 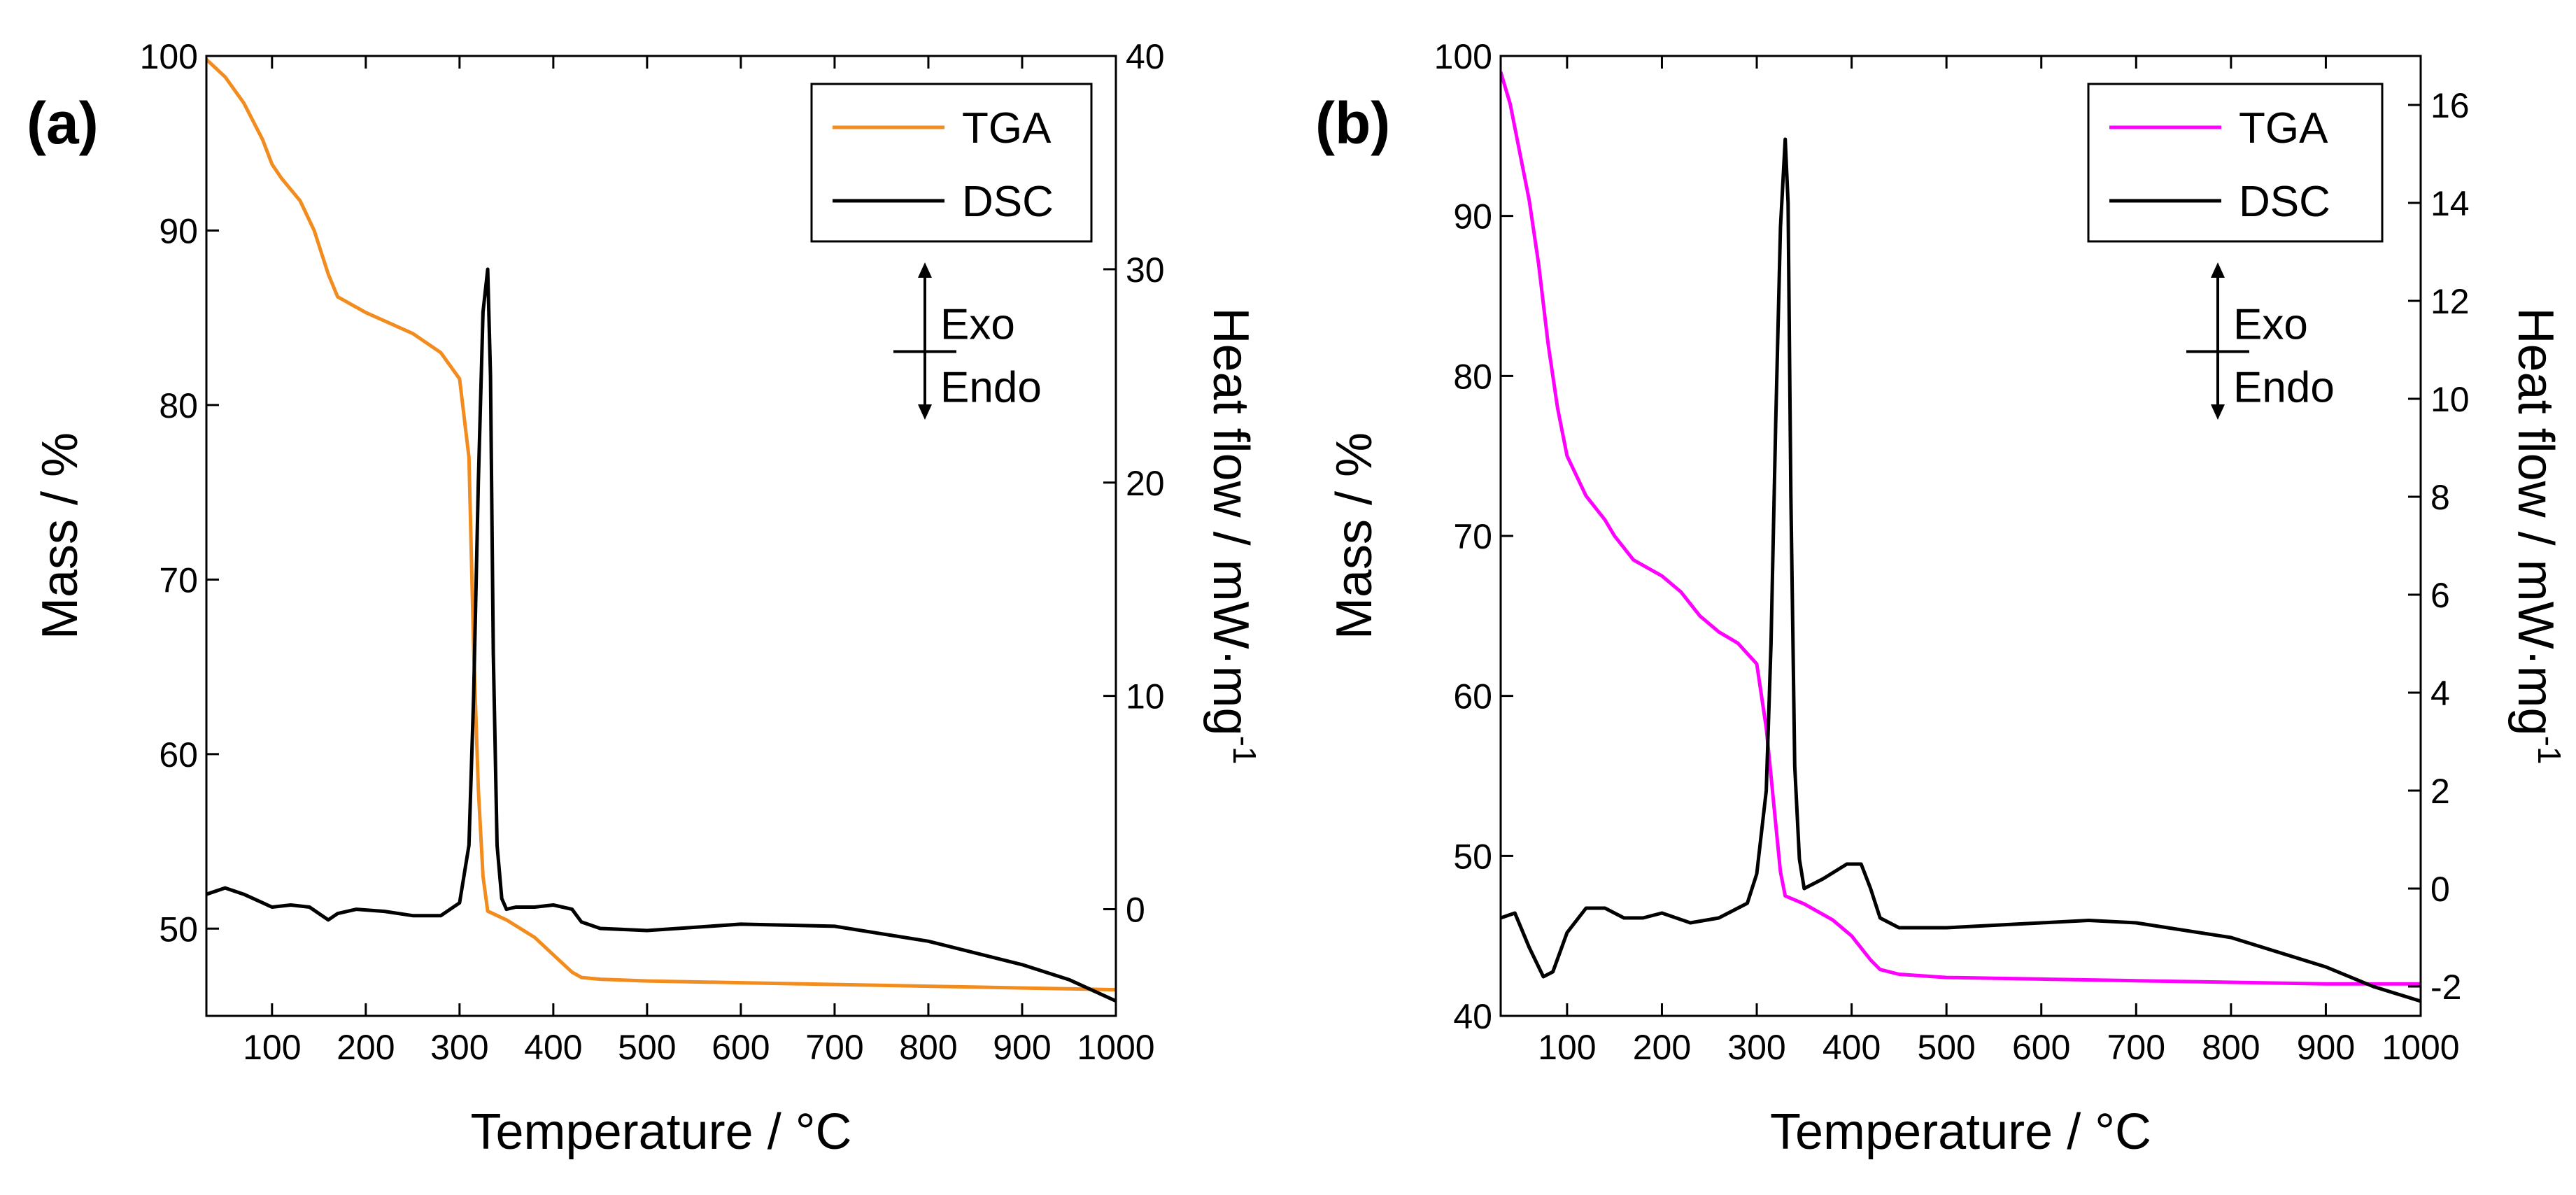 I want to click on y-right-tick-label: 20, so click(x=1145, y=484).